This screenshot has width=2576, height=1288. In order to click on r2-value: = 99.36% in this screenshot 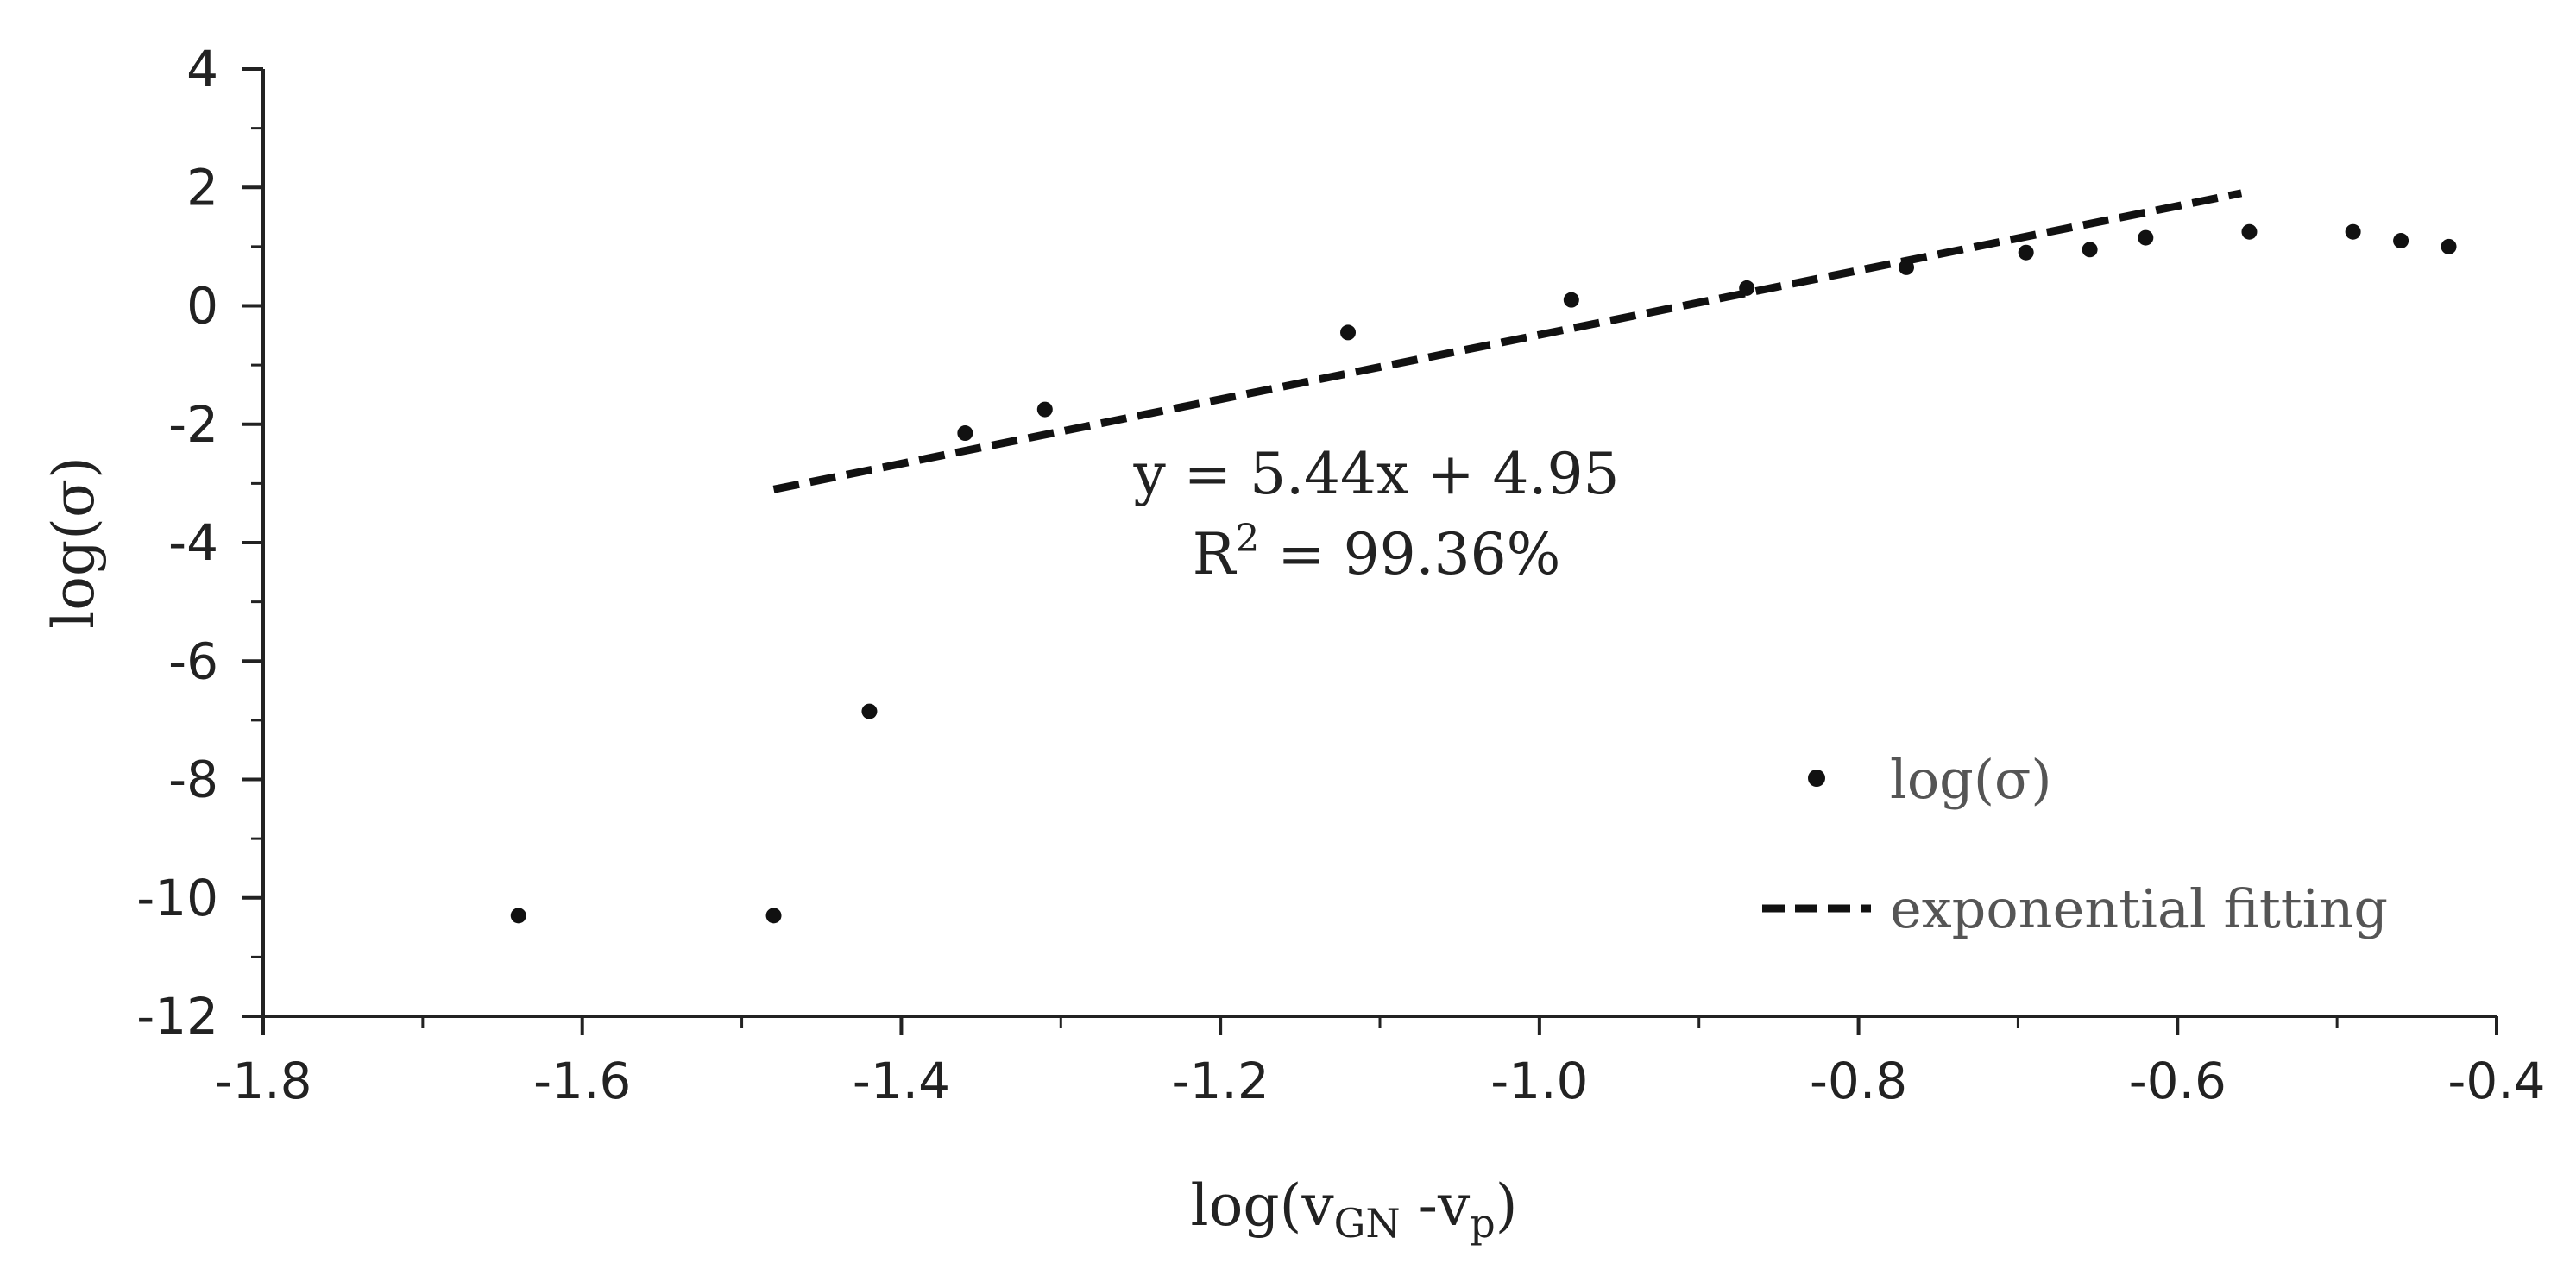, I will do `click(1409, 554)`.